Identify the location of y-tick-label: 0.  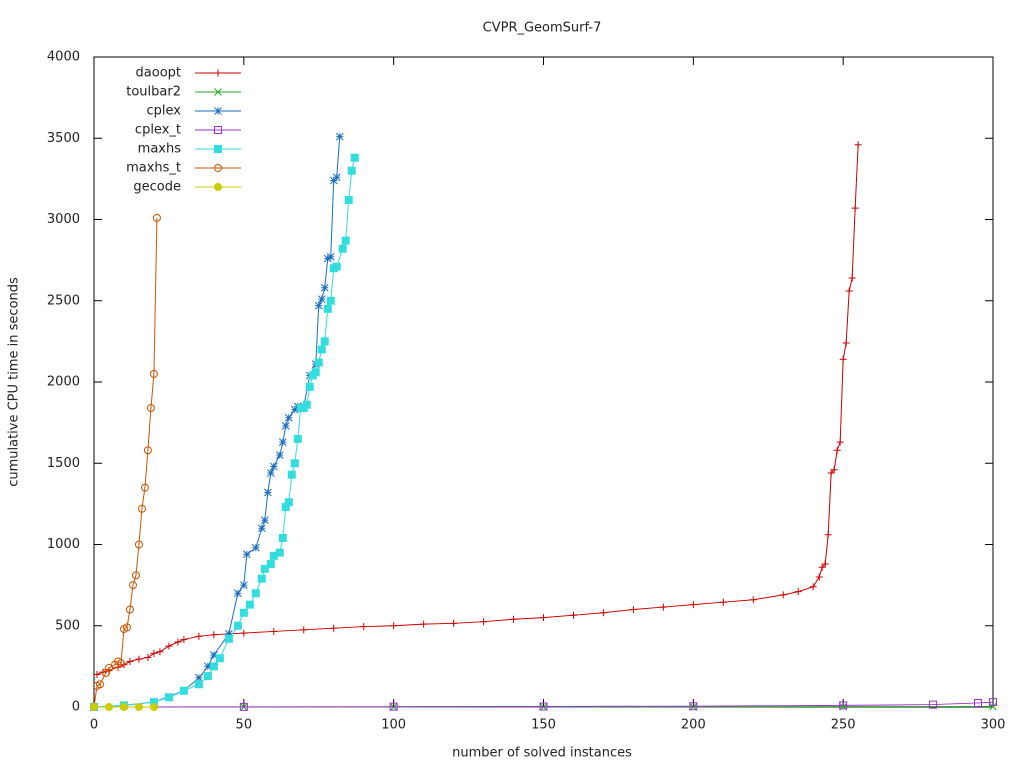
(76, 707).